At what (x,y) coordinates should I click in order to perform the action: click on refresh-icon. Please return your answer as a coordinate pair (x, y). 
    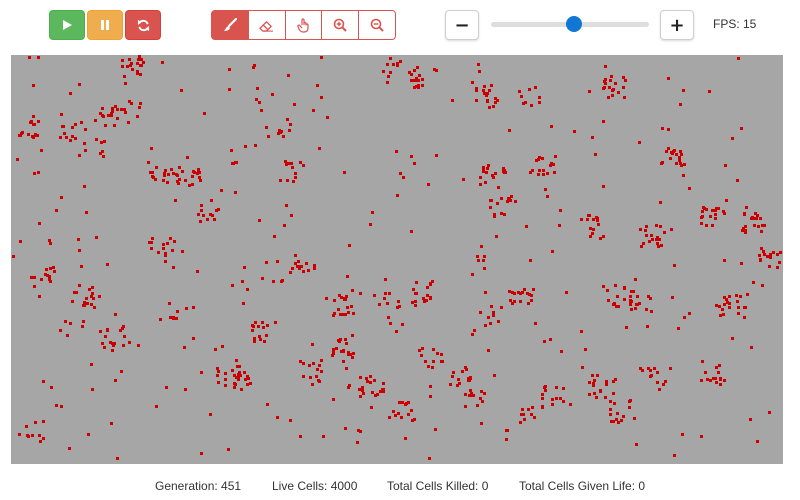
    Looking at the image, I should click on (143, 25).